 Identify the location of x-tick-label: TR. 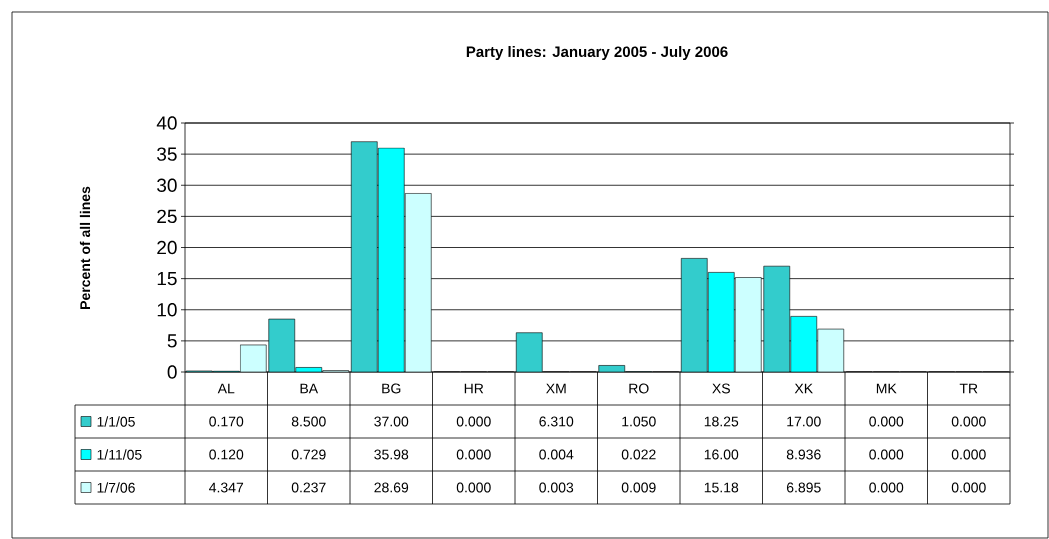
(968, 388).